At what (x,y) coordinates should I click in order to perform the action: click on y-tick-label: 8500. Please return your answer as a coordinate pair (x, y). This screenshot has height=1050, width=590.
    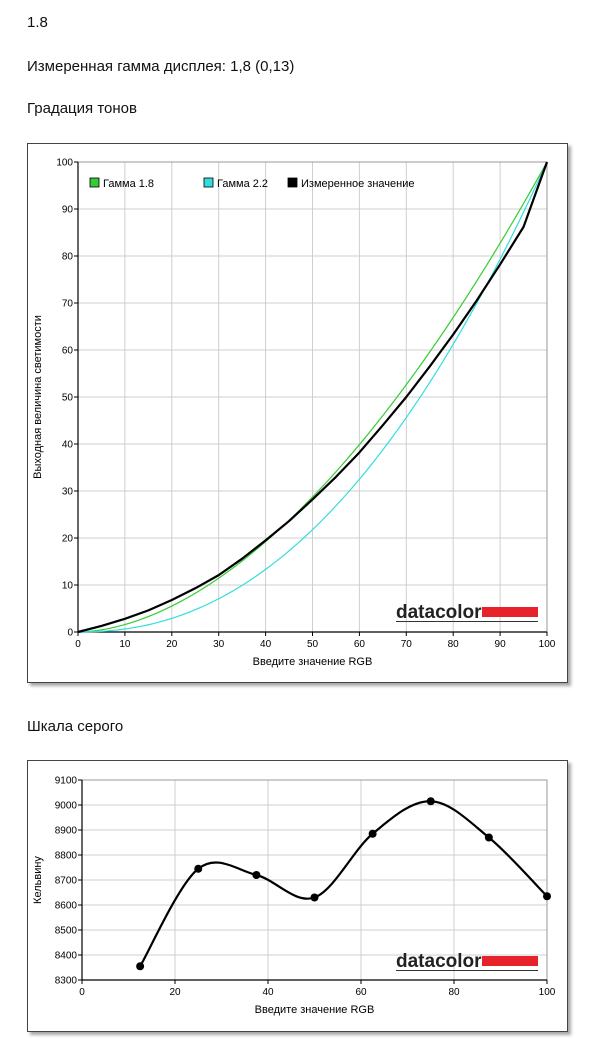
    Looking at the image, I should click on (66, 931).